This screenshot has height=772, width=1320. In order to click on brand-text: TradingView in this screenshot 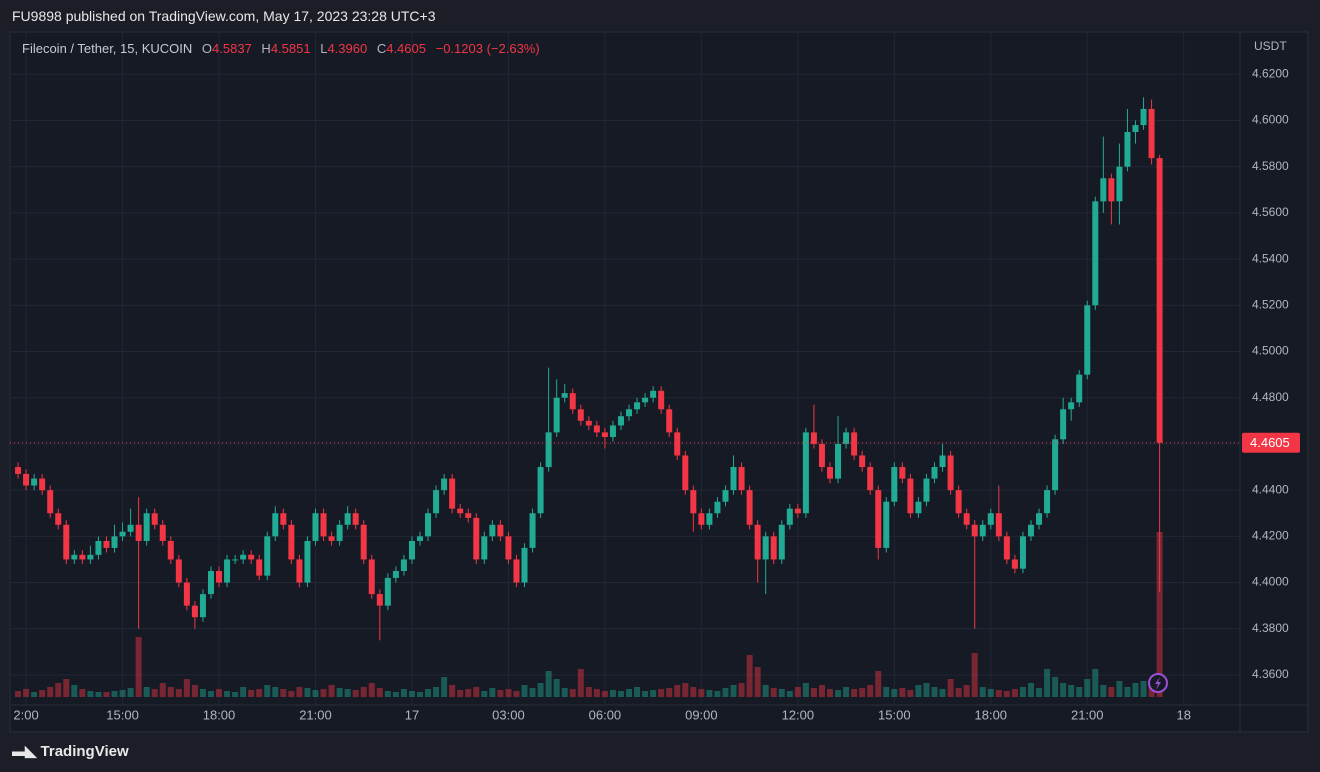, I will do `click(84, 751)`.